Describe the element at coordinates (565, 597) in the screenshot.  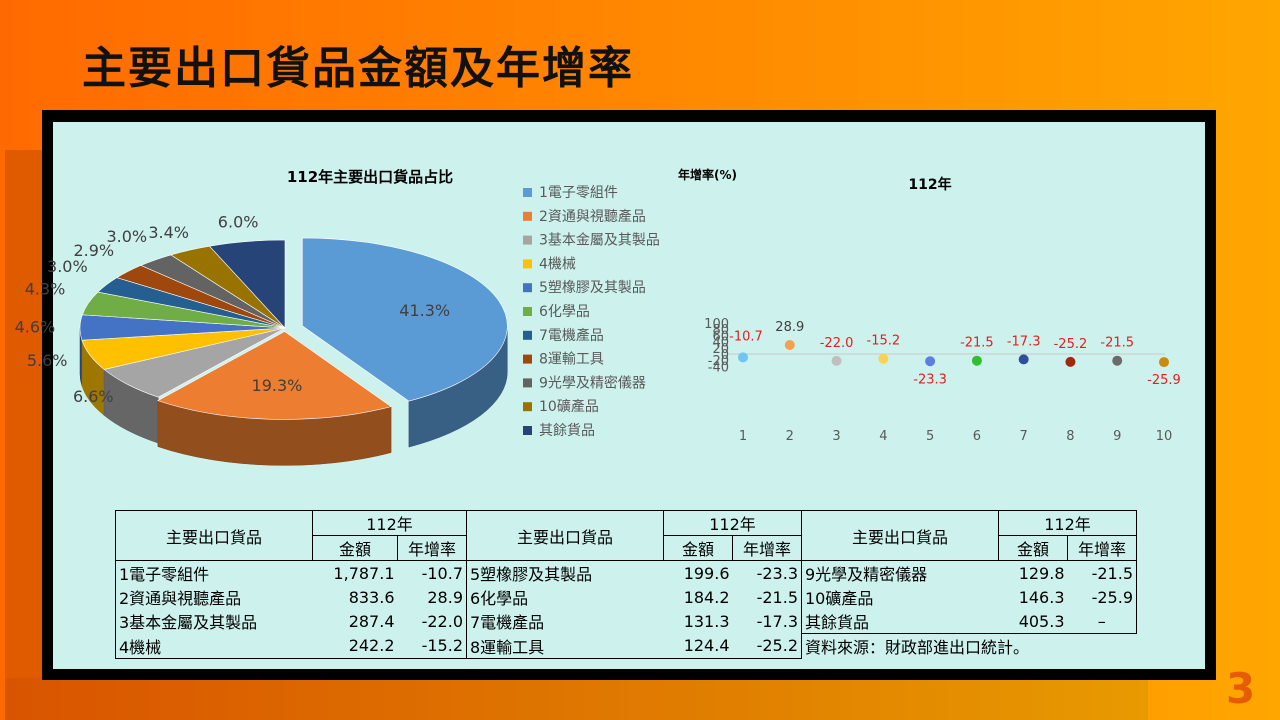
I see `table-cell-name: 6化學品` at that location.